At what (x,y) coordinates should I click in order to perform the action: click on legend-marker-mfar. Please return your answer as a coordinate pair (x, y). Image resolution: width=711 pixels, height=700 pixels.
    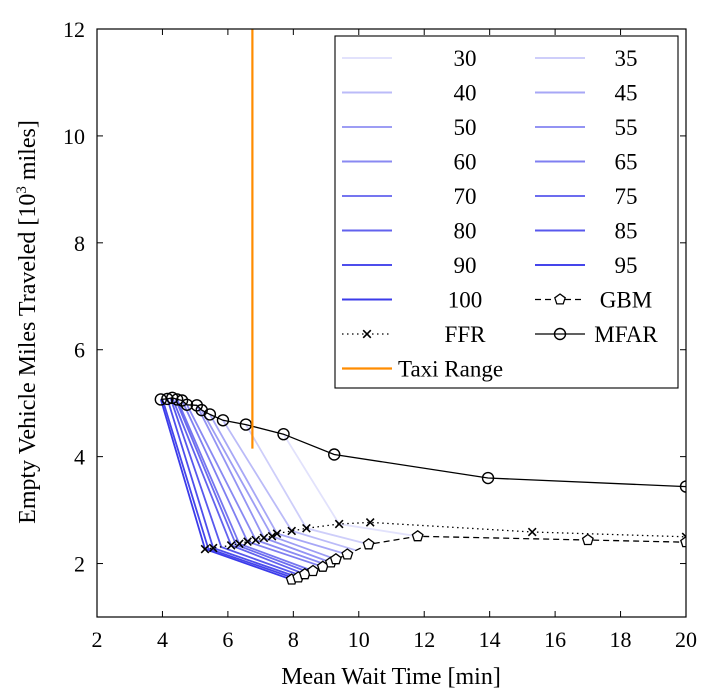
    Looking at the image, I should click on (560, 334).